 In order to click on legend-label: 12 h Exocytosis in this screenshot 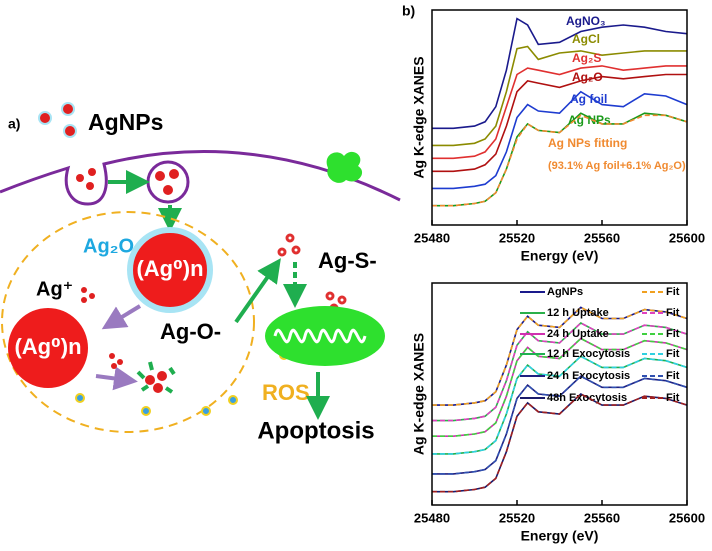, I will do `click(588, 354)`.